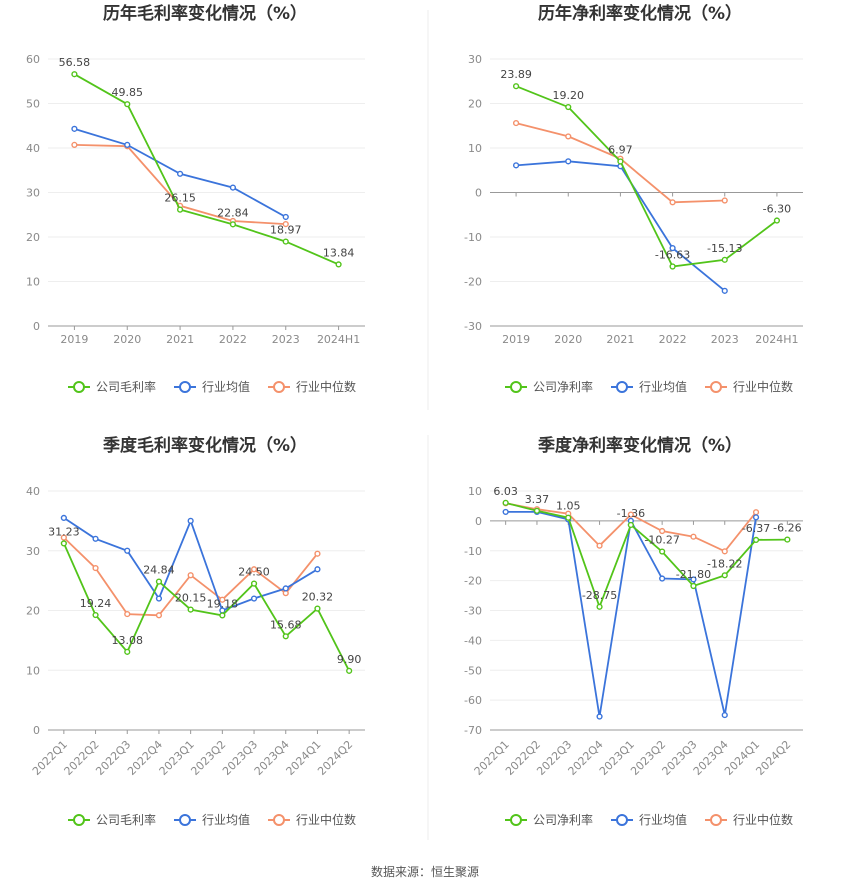  What do you see at coordinates (693, 574) in the screenshot?
I see `data-label: -21.80` at bounding box center [693, 574].